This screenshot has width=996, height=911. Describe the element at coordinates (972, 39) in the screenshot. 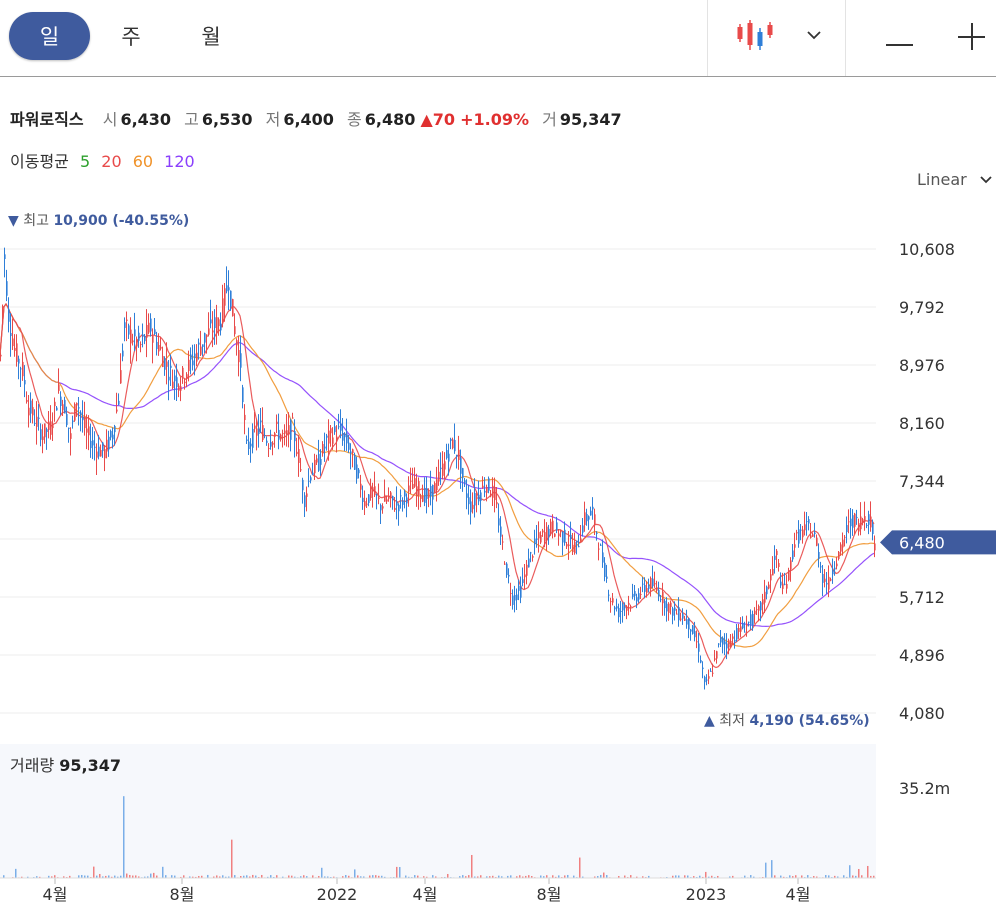

I see `plus-icon` at that location.